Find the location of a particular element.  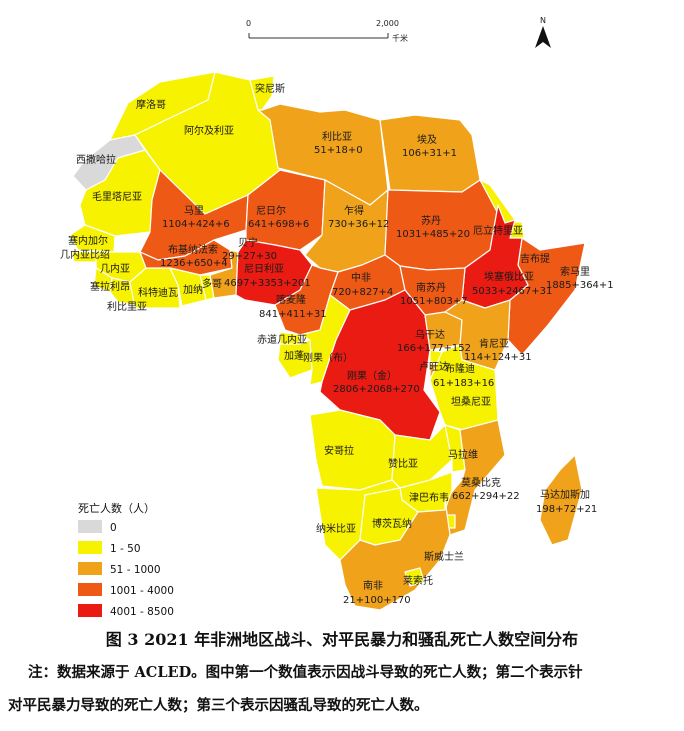

label-eswatini: 斯威士兰 is located at coordinates (444, 556).